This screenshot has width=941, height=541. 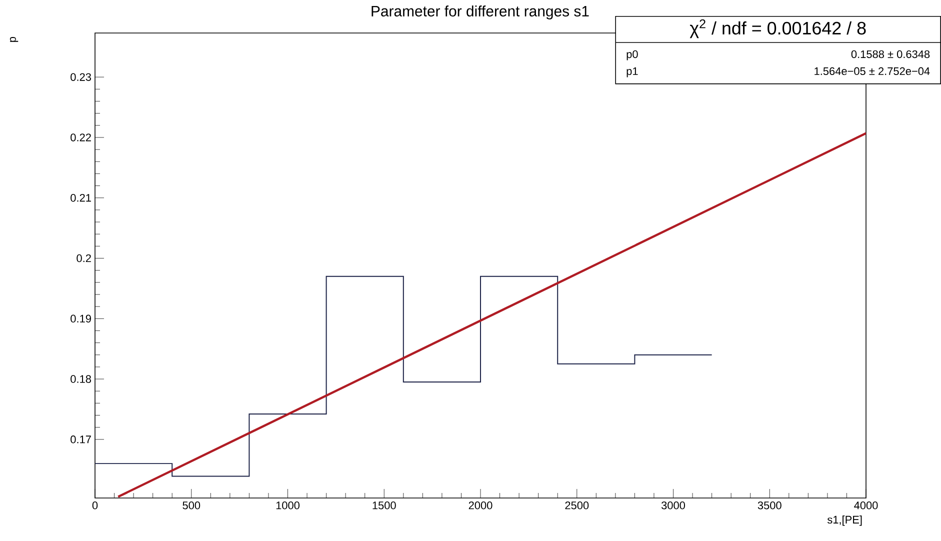 What do you see at coordinates (80, 138) in the screenshot?
I see `y-tick-label: 0.22` at bounding box center [80, 138].